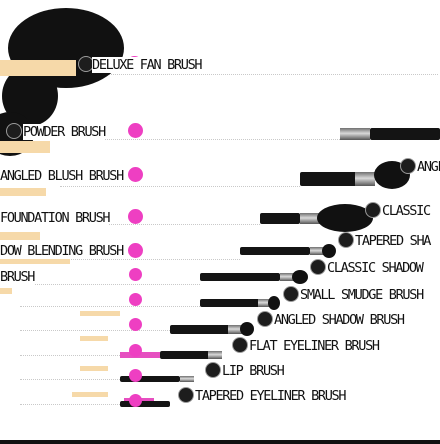 The height and width of the screenshot is (444, 440). Describe the element at coordinates (64, 132) in the screenshot. I see `label-powder-brush: POWDER BRUSH` at that location.